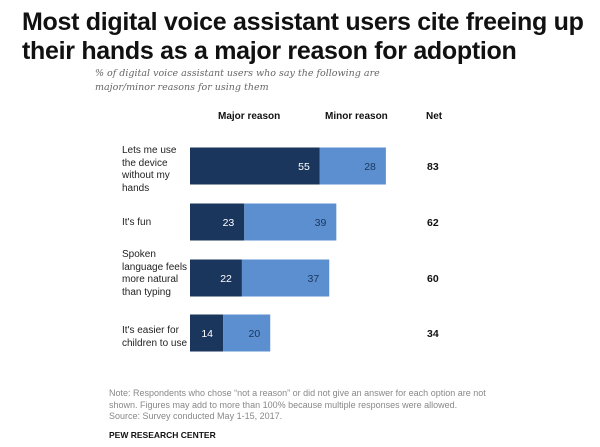 This screenshot has width=600, height=447. Describe the element at coordinates (304, 167) in the screenshot. I see `bar-value-label: 55` at that location.